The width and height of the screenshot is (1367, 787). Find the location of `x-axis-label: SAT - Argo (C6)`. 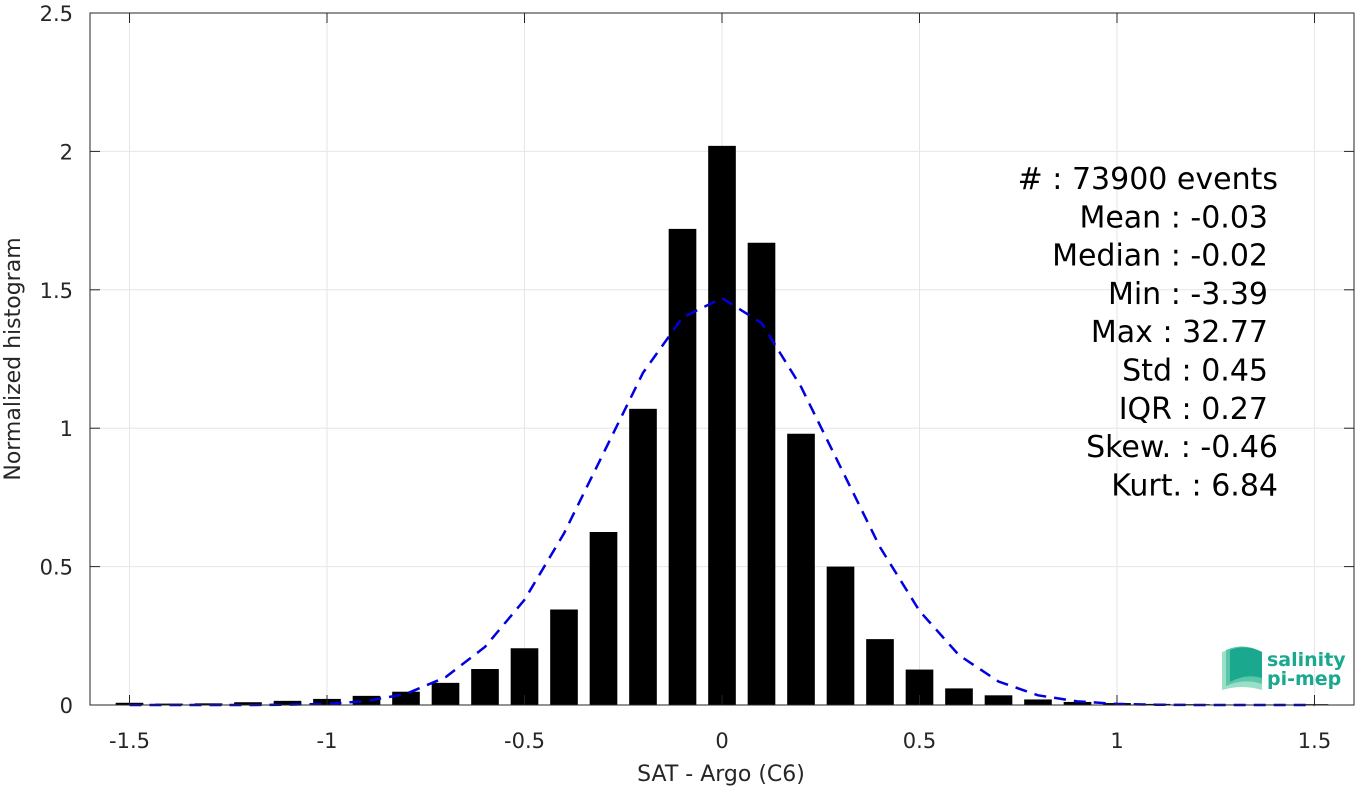

x-axis-label: SAT - Argo (C6) is located at coordinates (721, 774).